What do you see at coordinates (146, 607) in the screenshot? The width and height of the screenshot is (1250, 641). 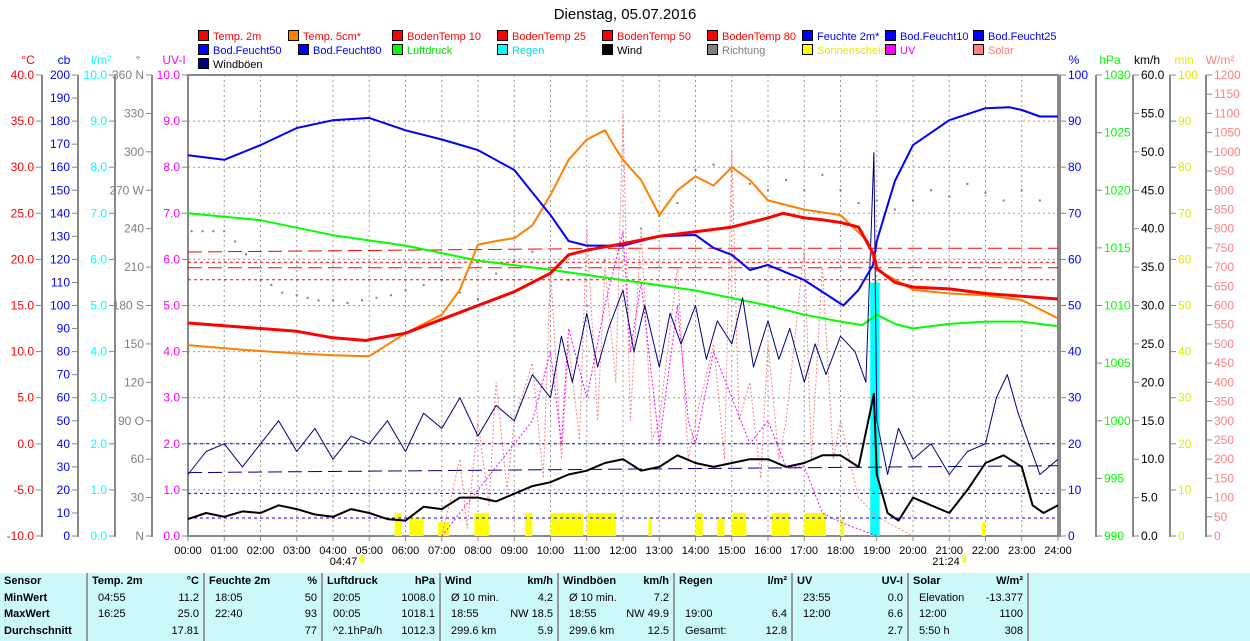 I see `table-column: Temp. 2m °C 04:55 11.2 16:25 25.0 17.81` at bounding box center [146, 607].